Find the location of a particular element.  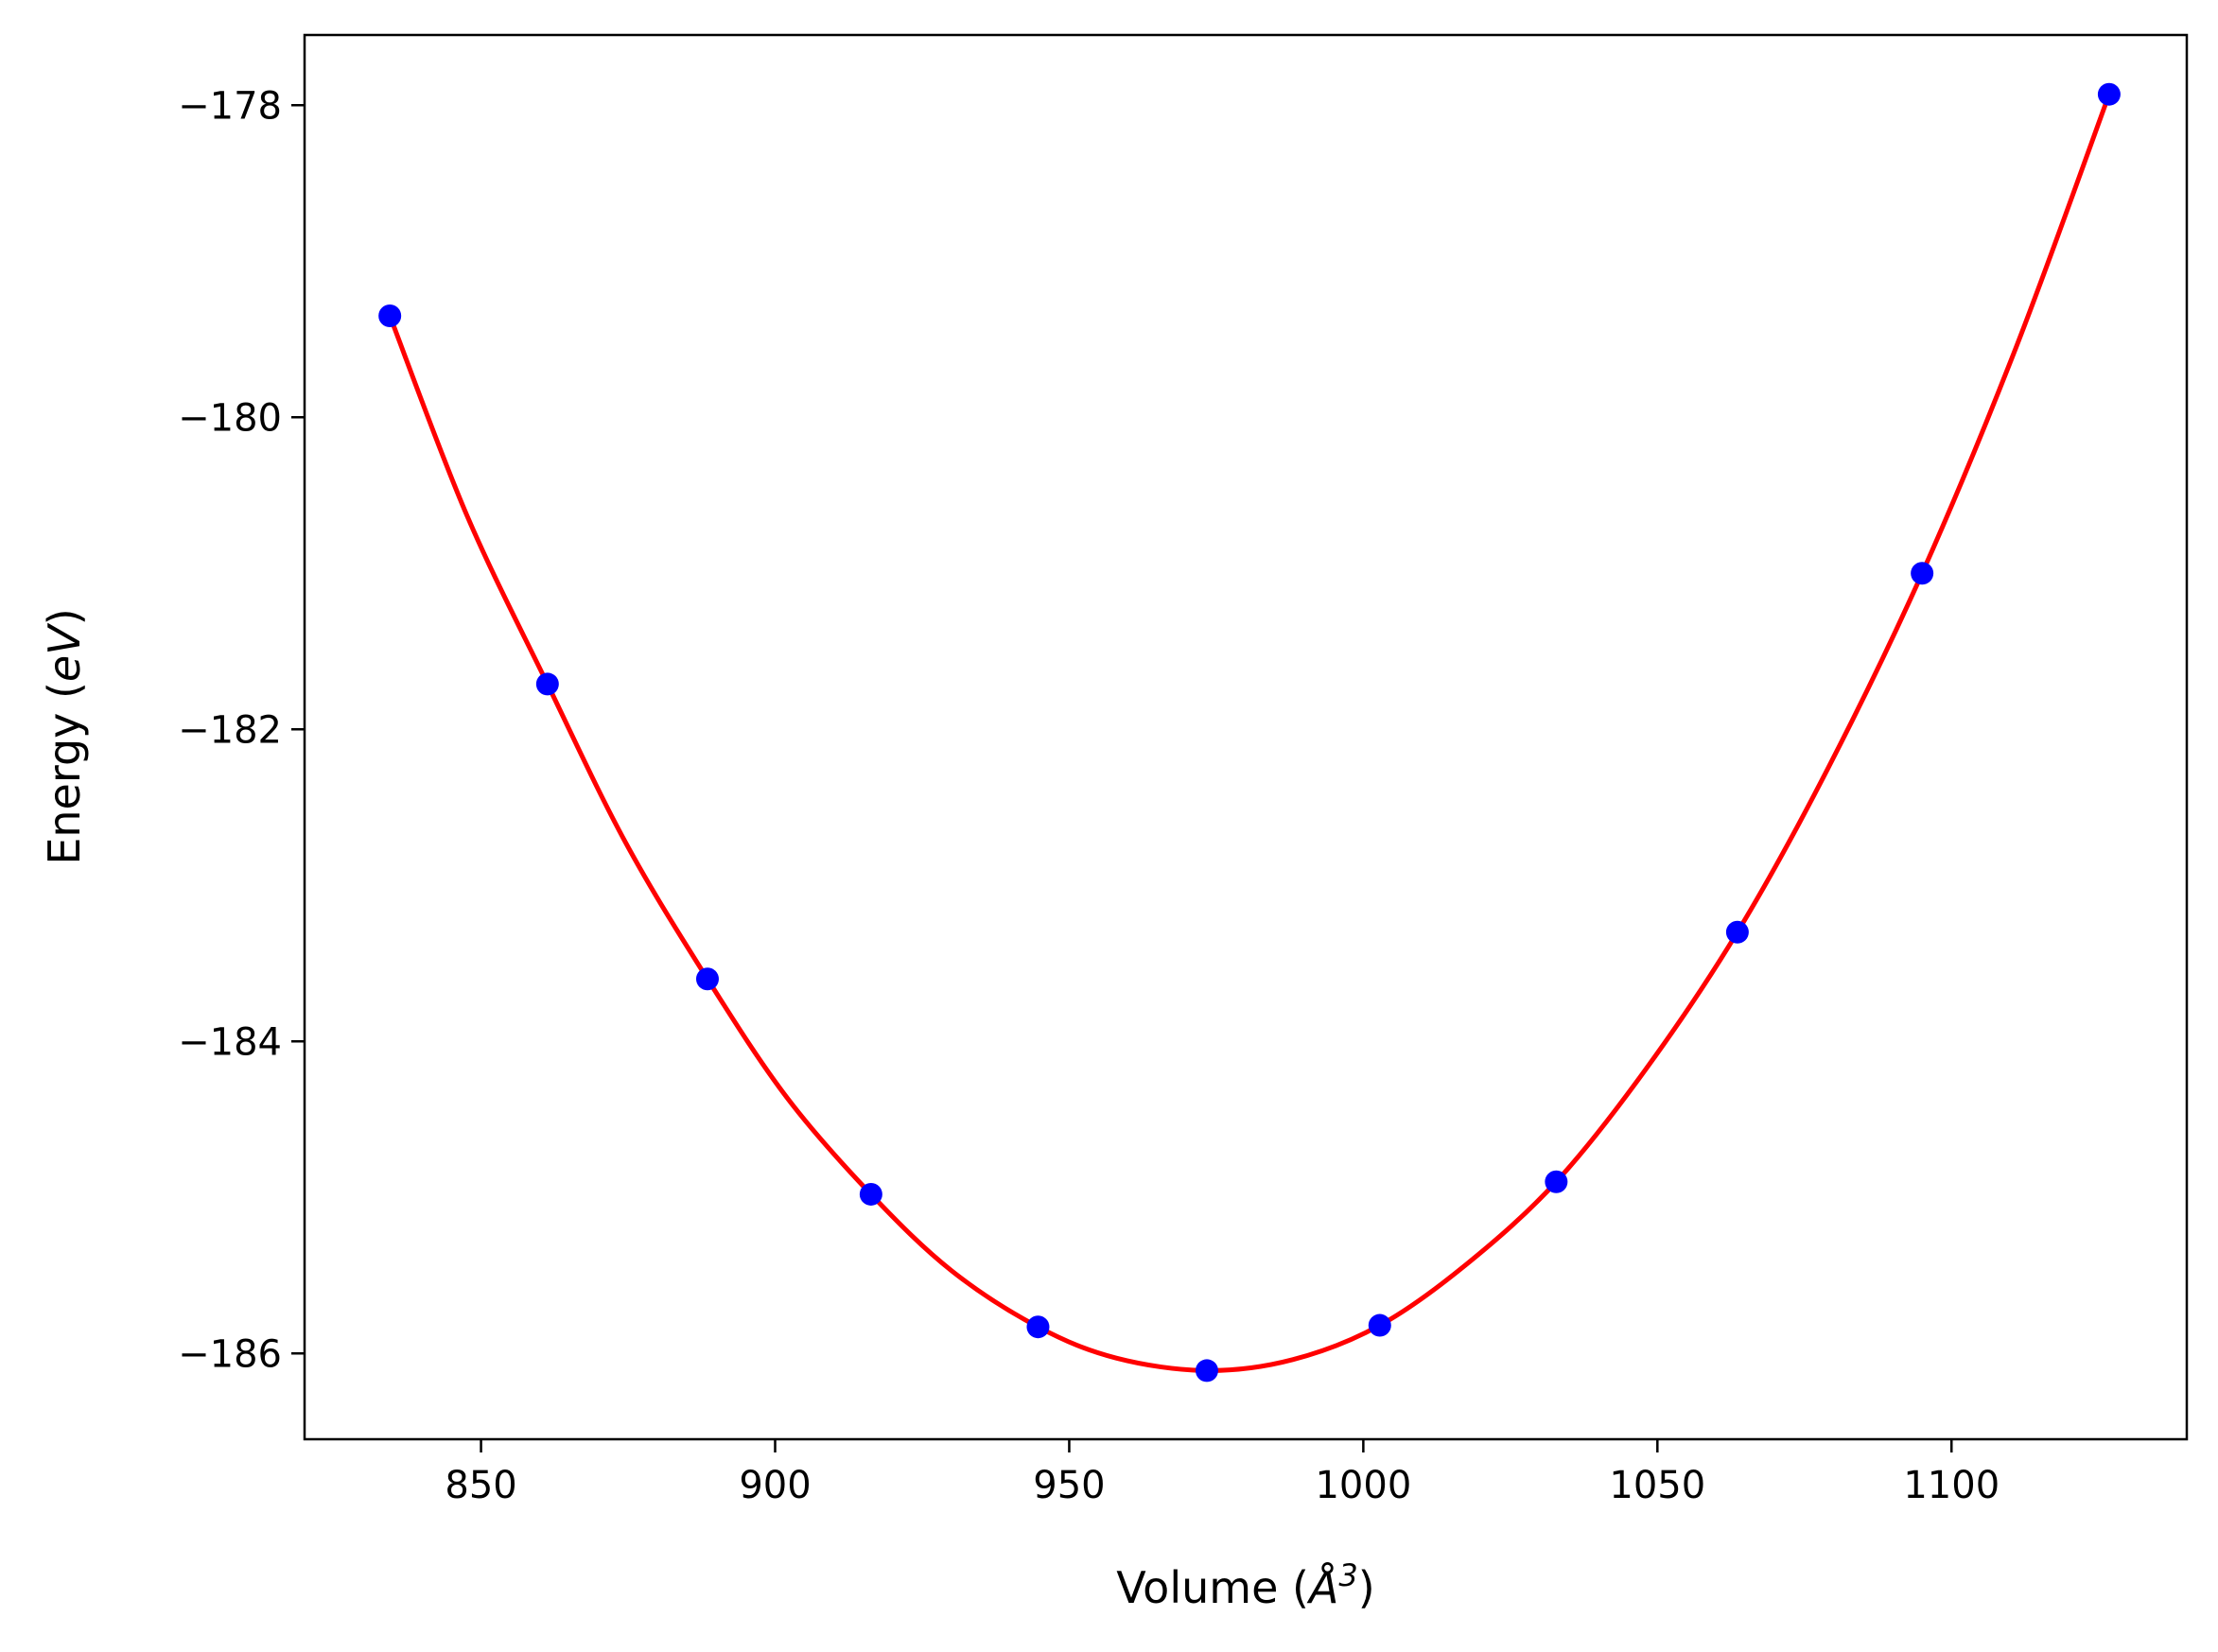

x-axis-label: Volume (Å3) is located at coordinates (1245, 1585).